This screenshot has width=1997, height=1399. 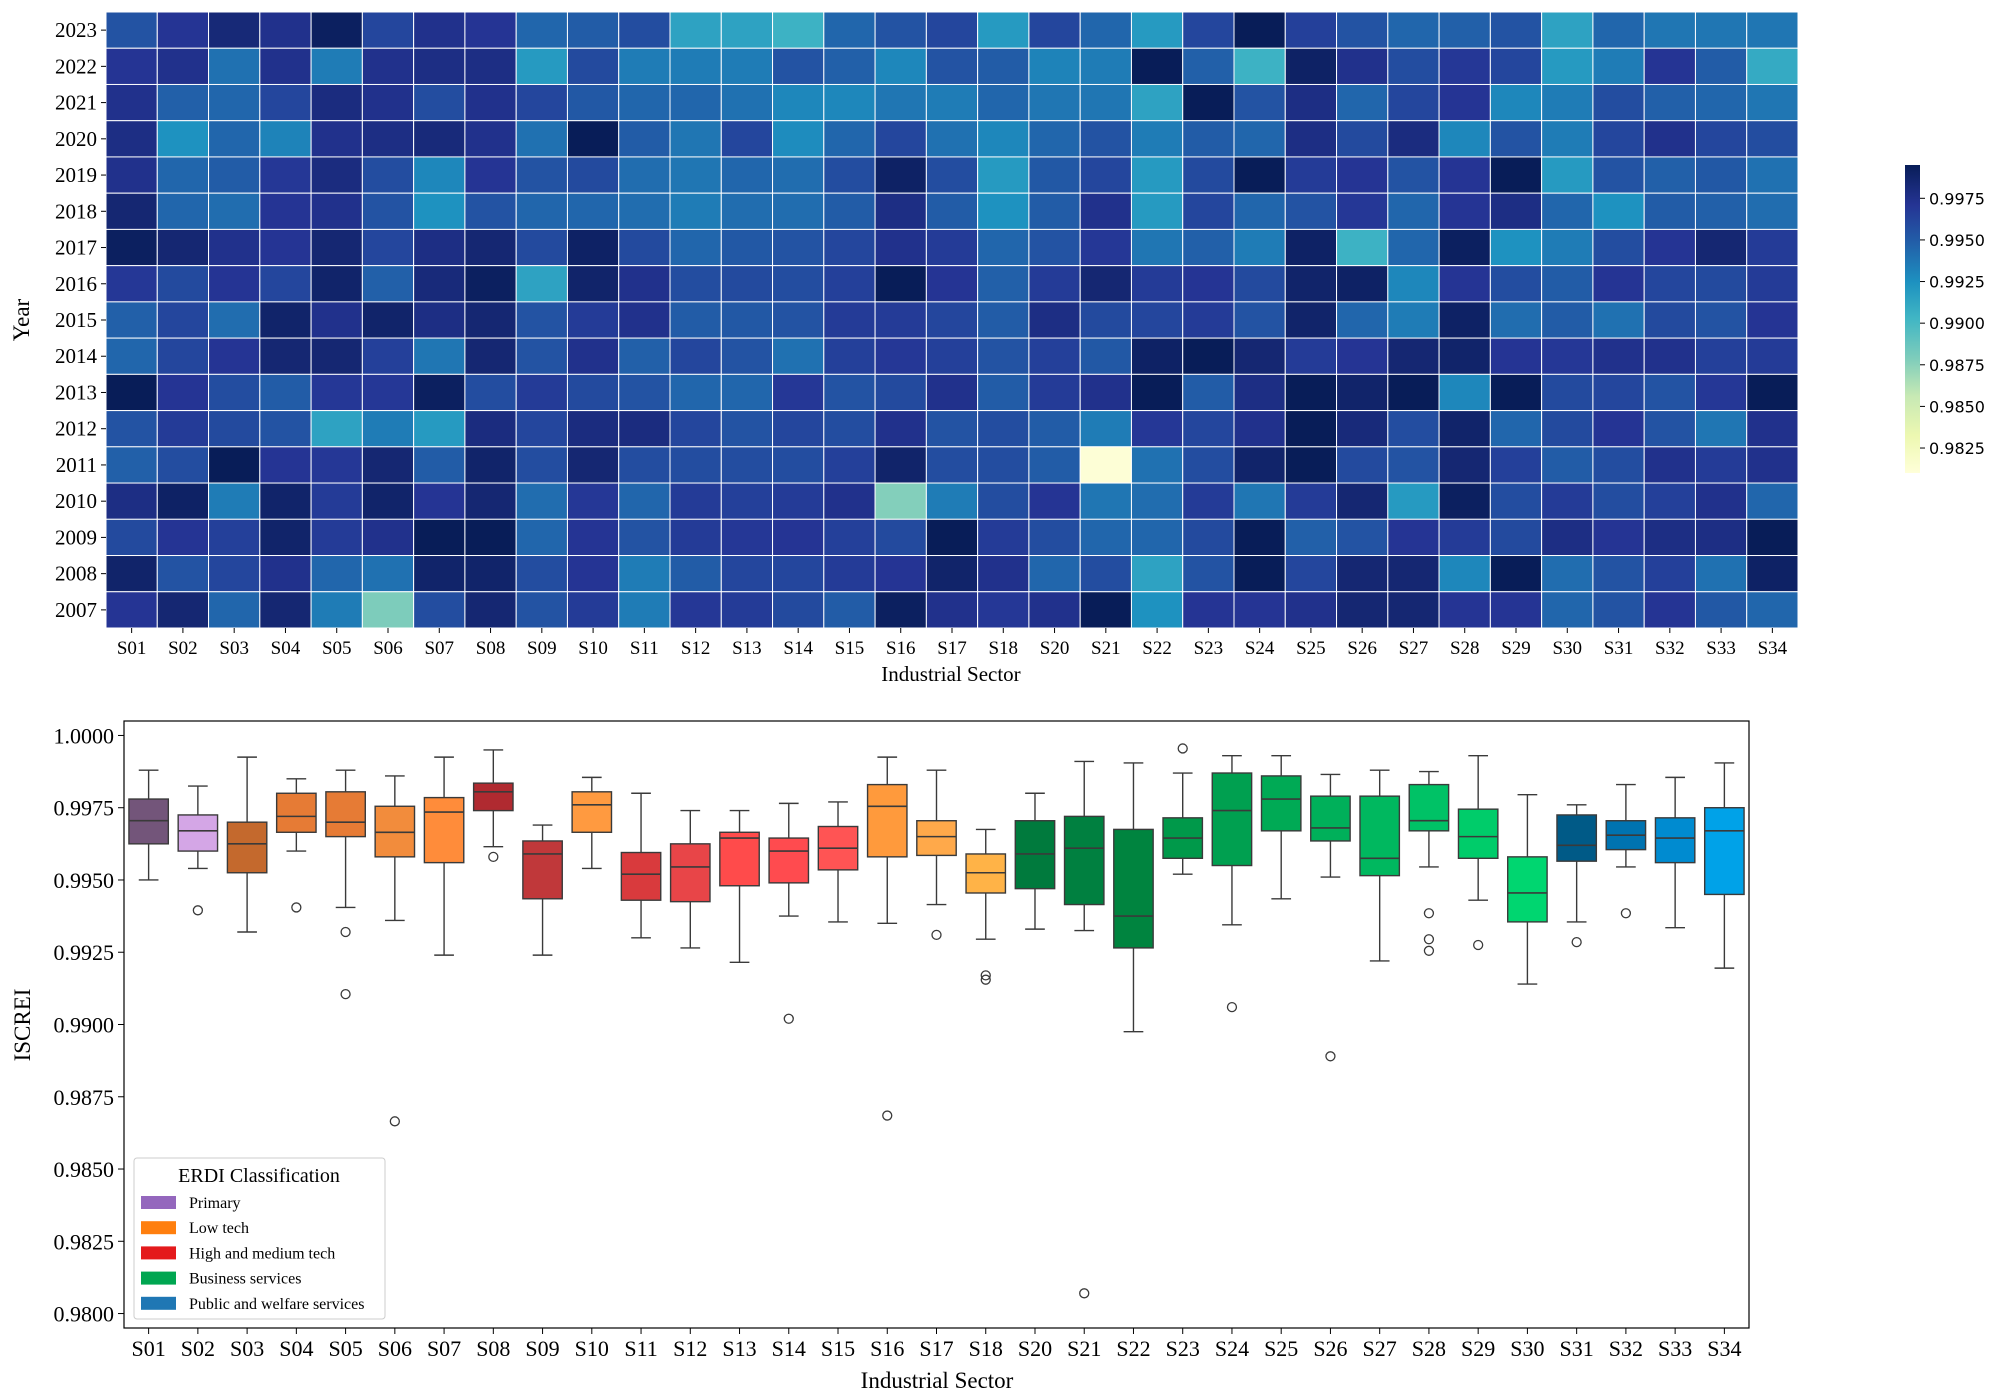 I want to click on heatmap-ylabel: Year, so click(x=21, y=319).